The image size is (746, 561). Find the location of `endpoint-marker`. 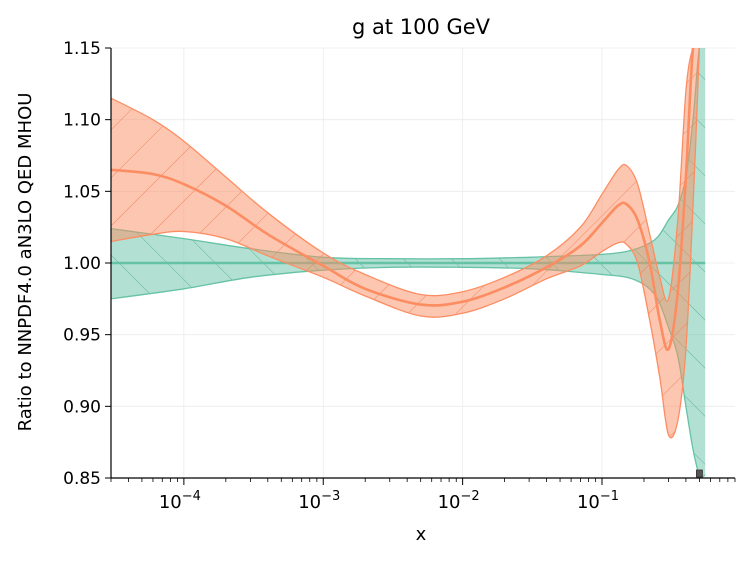

endpoint-marker is located at coordinates (699, 473).